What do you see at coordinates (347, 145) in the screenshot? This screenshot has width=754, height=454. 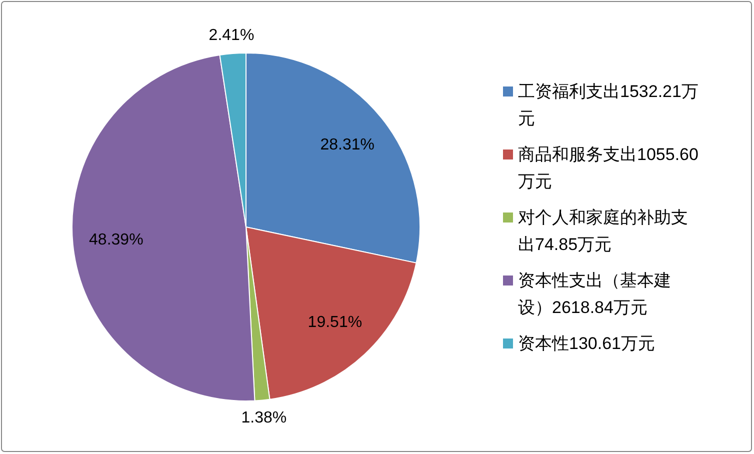 I see `data-label: 28.31%` at bounding box center [347, 145].